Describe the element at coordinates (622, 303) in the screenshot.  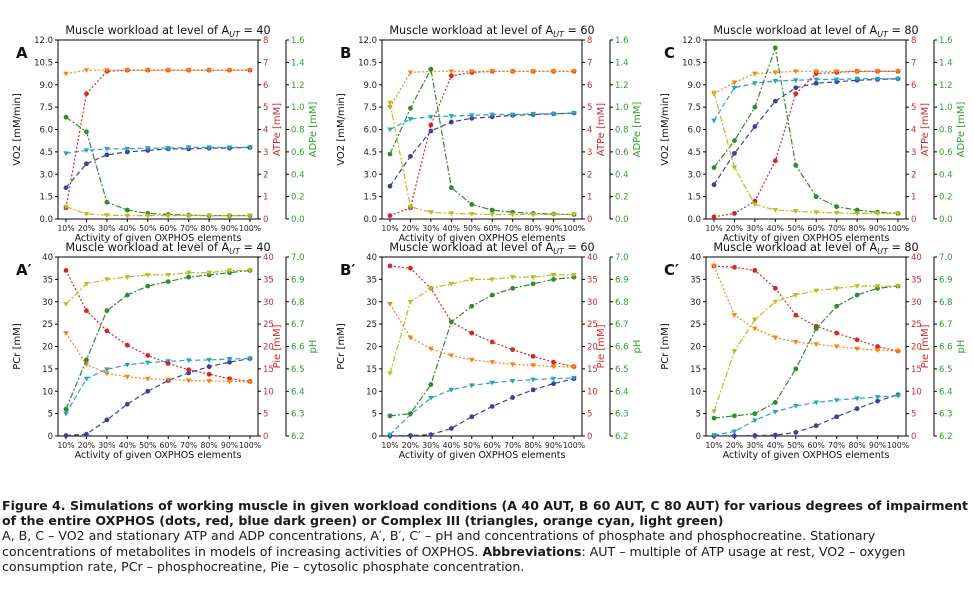
I see `y-right2-tick-label: 6.8` at that location.